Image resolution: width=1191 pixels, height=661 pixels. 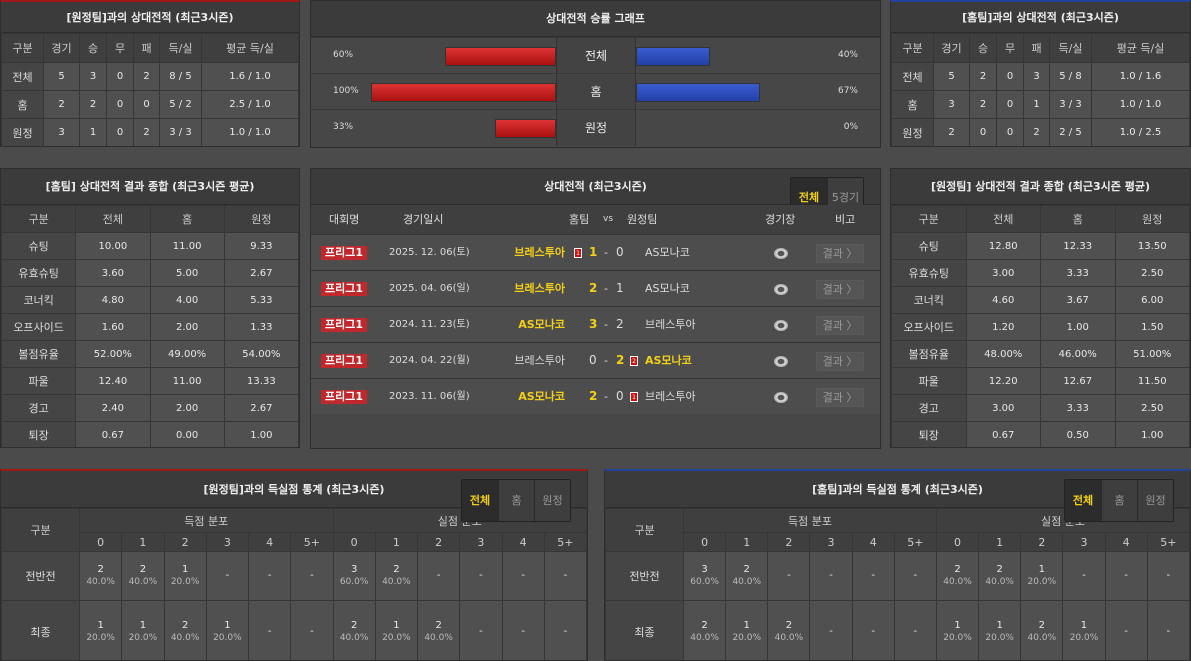 What do you see at coordinates (1010, 48) in the screenshot?
I see `column-header: 무` at bounding box center [1010, 48].